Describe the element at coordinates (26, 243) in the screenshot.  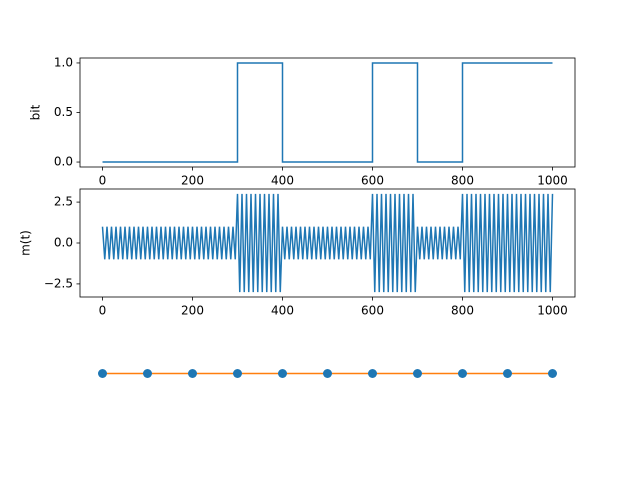
I see `y-axis-label: m(t)` at that location.